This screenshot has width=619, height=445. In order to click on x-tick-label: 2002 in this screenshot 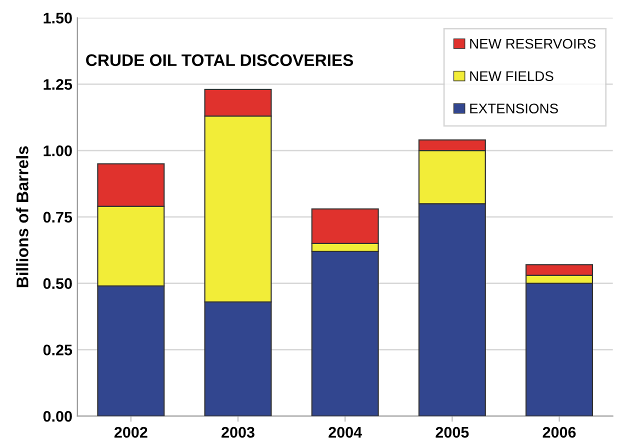, I will do `click(131, 432)`.